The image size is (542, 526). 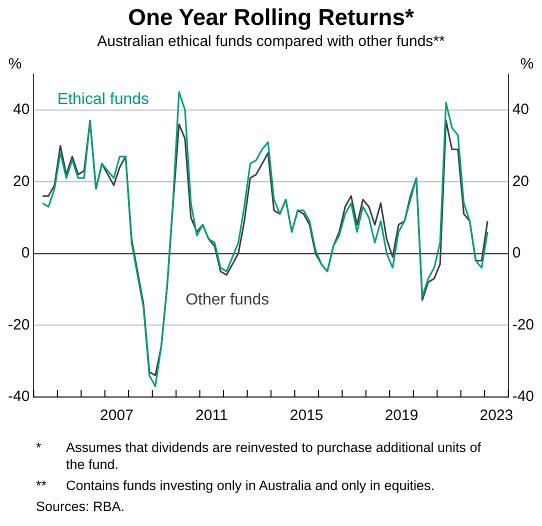 I want to click on y-tick-label: 40, so click(x=21, y=109).